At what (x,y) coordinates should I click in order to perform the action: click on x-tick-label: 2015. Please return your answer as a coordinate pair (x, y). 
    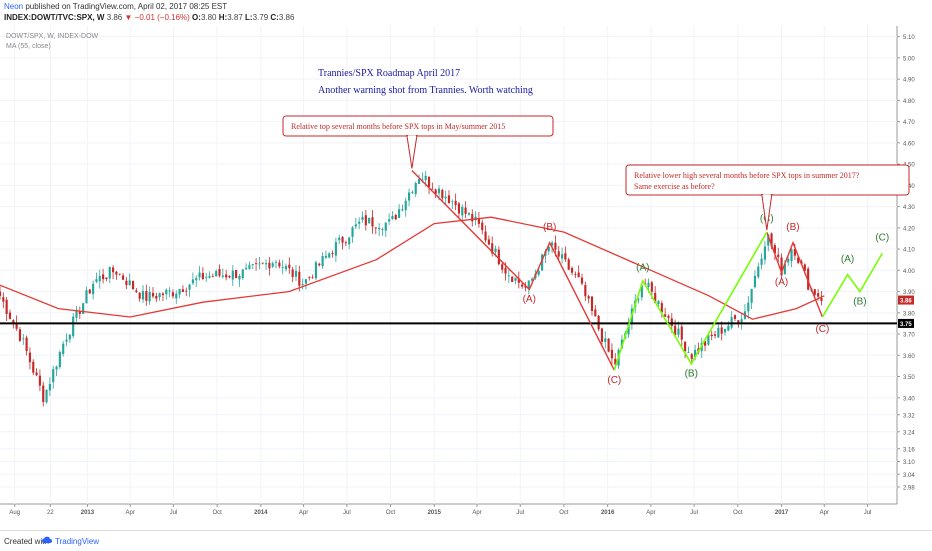
    Looking at the image, I should click on (435, 513).